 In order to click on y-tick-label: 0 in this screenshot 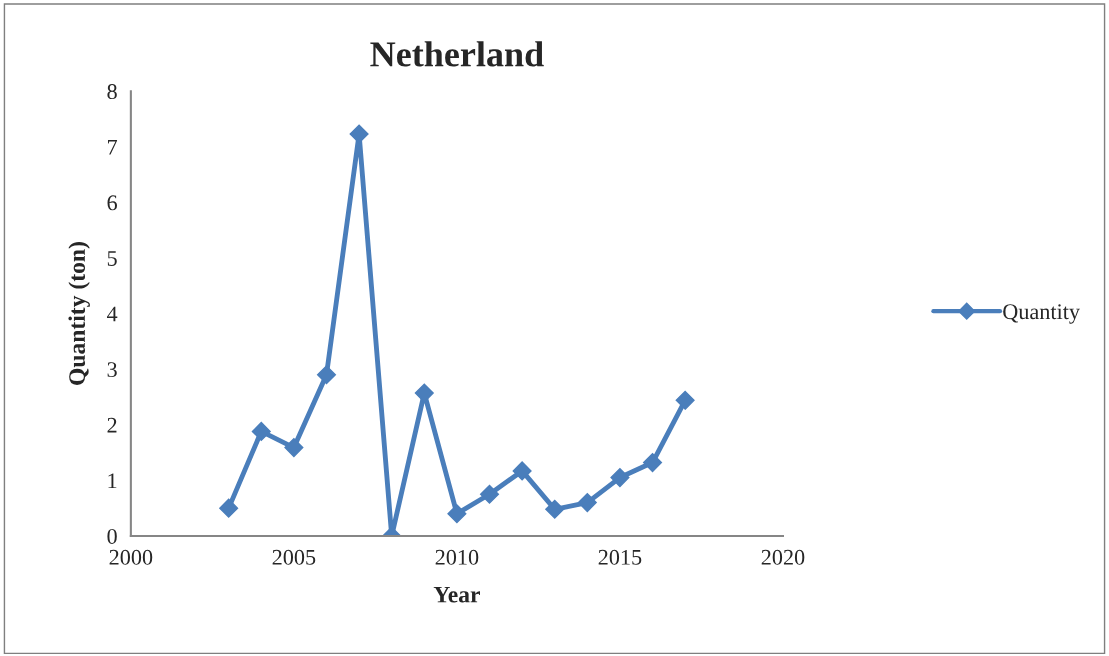, I will do `click(112, 536)`.